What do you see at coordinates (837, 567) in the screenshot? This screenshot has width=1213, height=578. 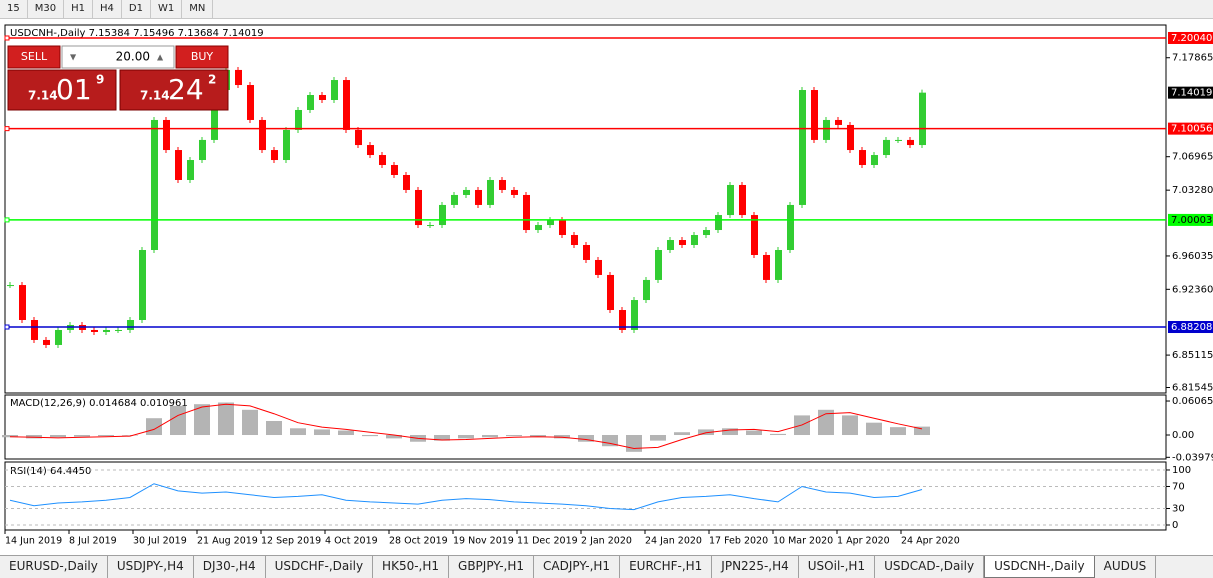 I see `symbol-tab: USOil-,H1` at bounding box center [837, 567].